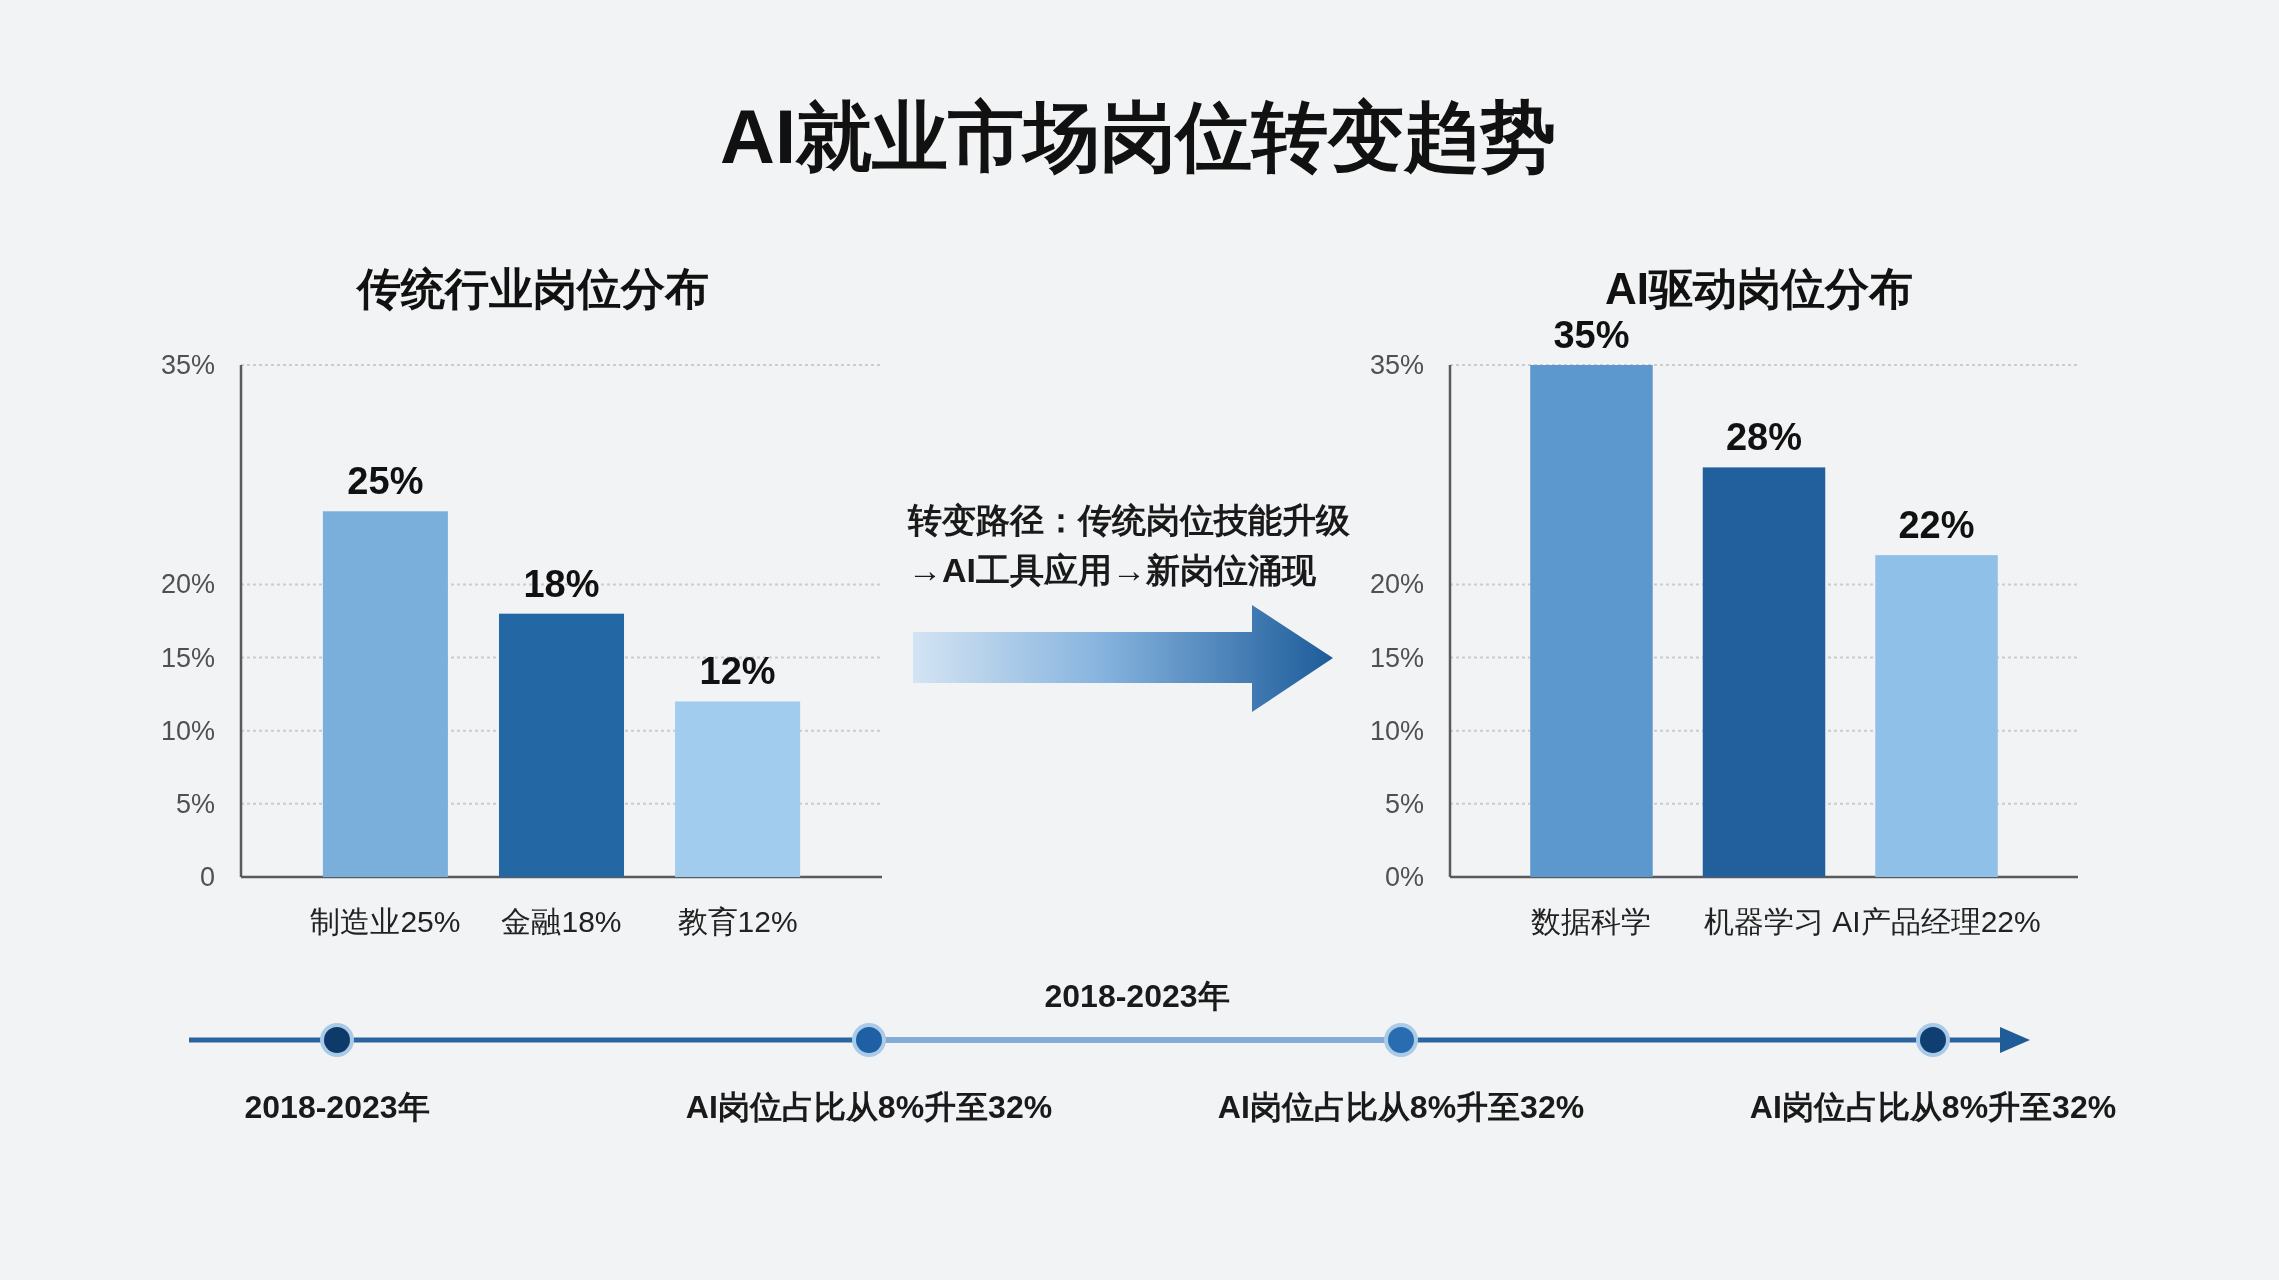 The image size is (2279, 1280). I want to click on data-label: 35%, so click(1591, 335).